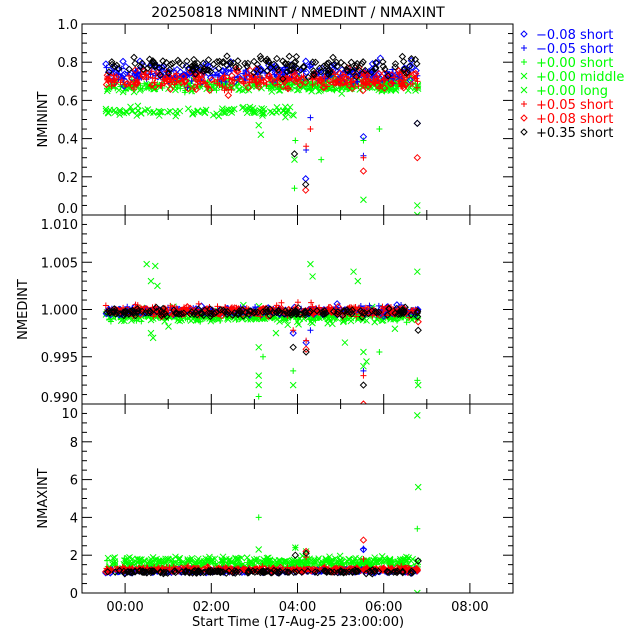 The width and height of the screenshot is (640, 640). Describe the element at coordinates (43, 498) in the screenshot. I see `y-axis-label: NMAXINT` at that location.